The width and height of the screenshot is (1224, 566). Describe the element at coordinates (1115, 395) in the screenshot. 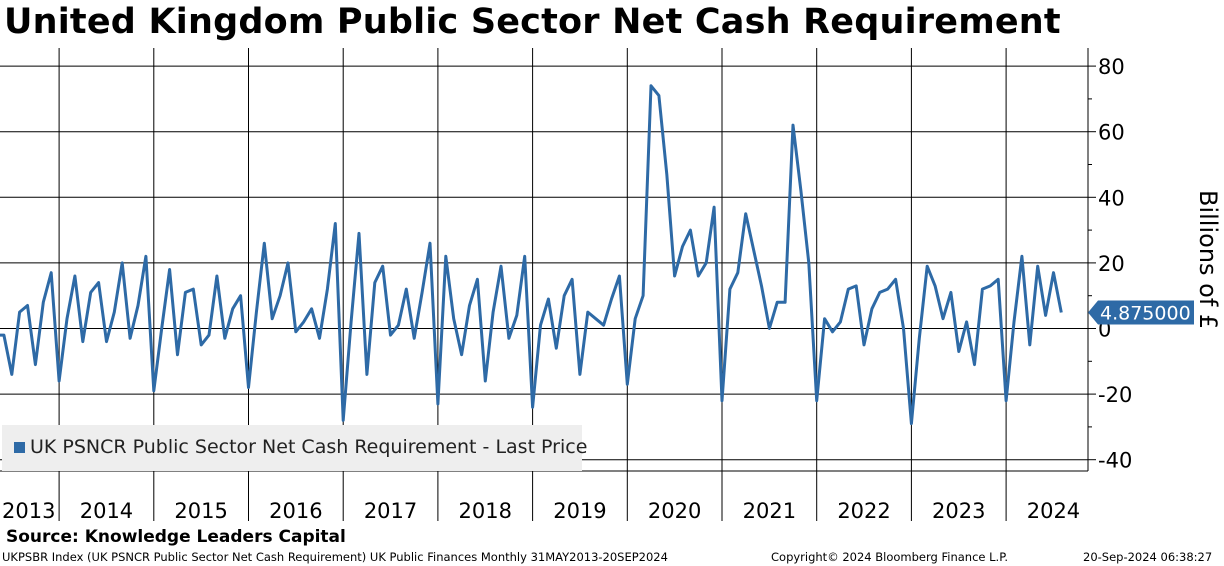

I see `y-tick-label: -20` at that location.